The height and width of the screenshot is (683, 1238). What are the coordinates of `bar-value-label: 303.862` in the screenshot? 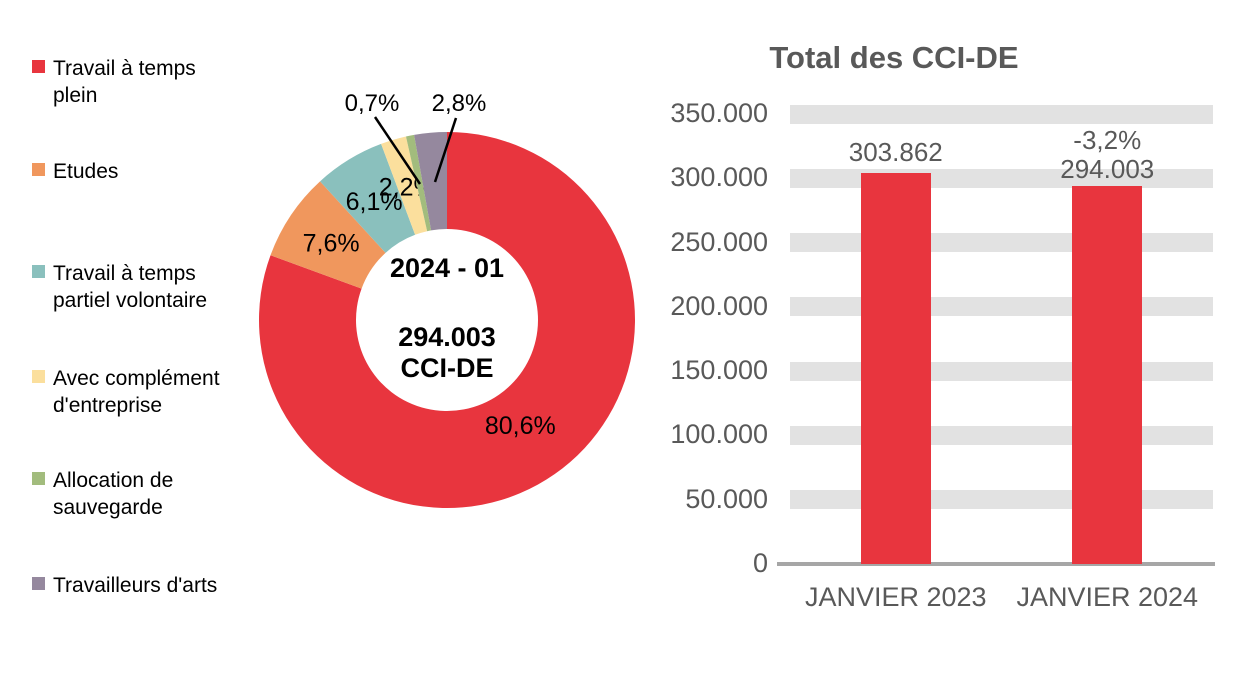 It's located at (896, 152).